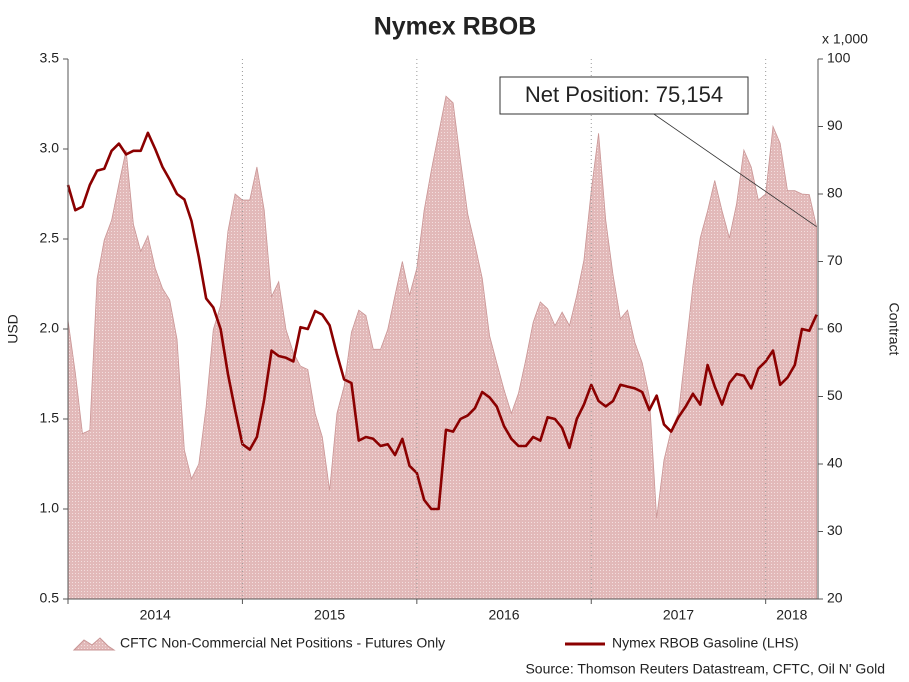 The image size is (909, 682). I want to click on y2-tick-label: 60, so click(835, 328).